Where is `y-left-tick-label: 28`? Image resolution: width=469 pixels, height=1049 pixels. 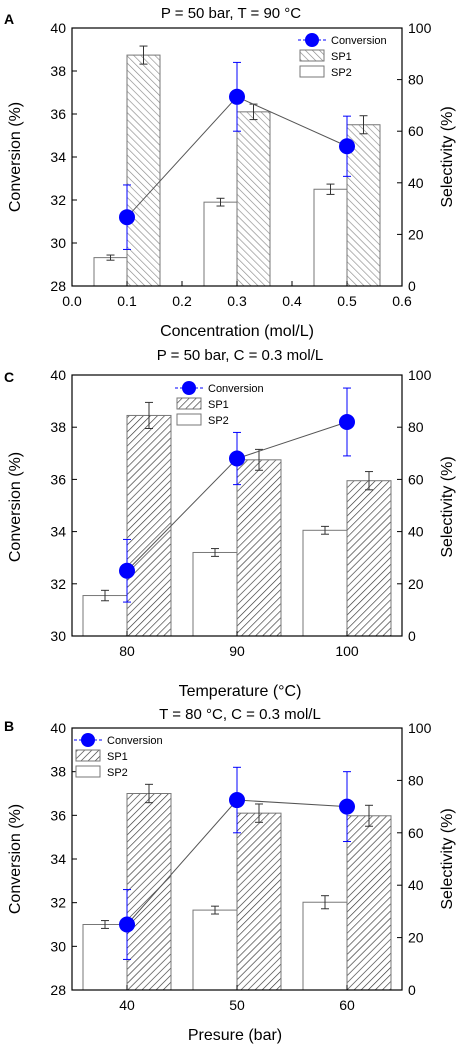 y-left-tick-label: 28 is located at coordinates (58, 286).